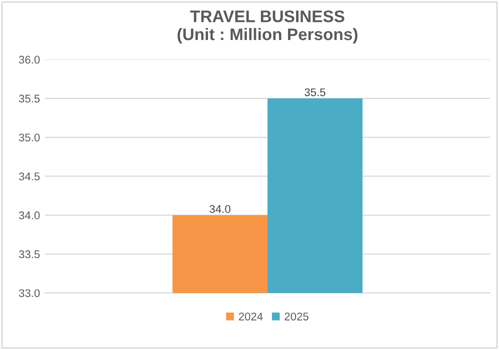 Image resolution: width=500 pixels, height=350 pixels. I want to click on y-tick-label: 33.0, so click(29, 293).